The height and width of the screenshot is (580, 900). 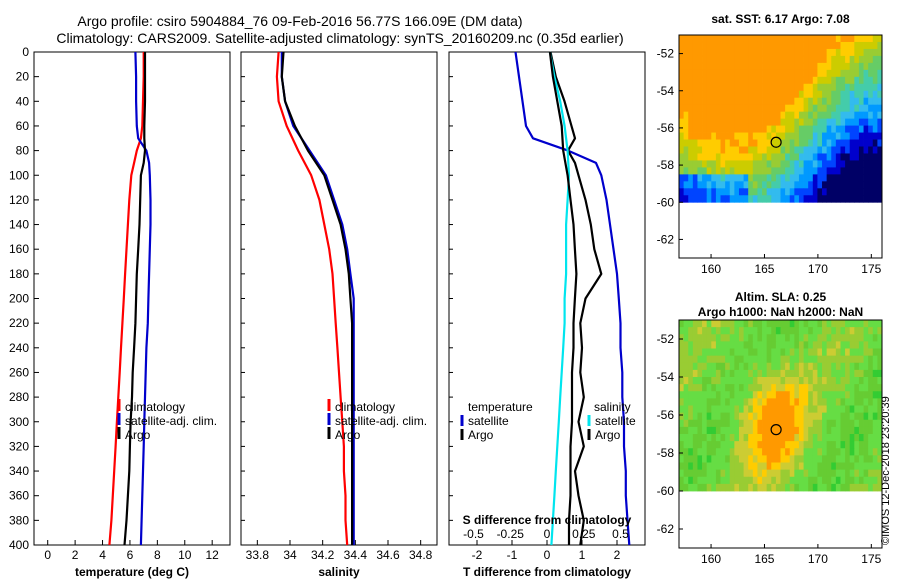 What do you see at coordinates (19, 274) in the screenshot?
I see `y-tick-label: 180` at bounding box center [19, 274].